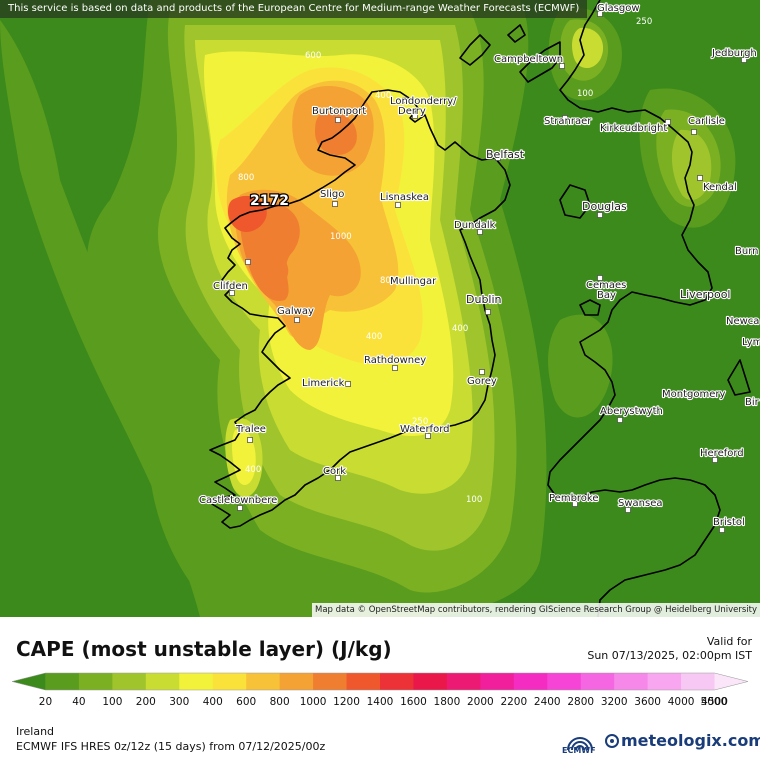 The height and width of the screenshot is (760, 760). What do you see at coordinates (388, 281) in the screenshot?
I see `contour-label: 800` at bounding box center [388, 281].